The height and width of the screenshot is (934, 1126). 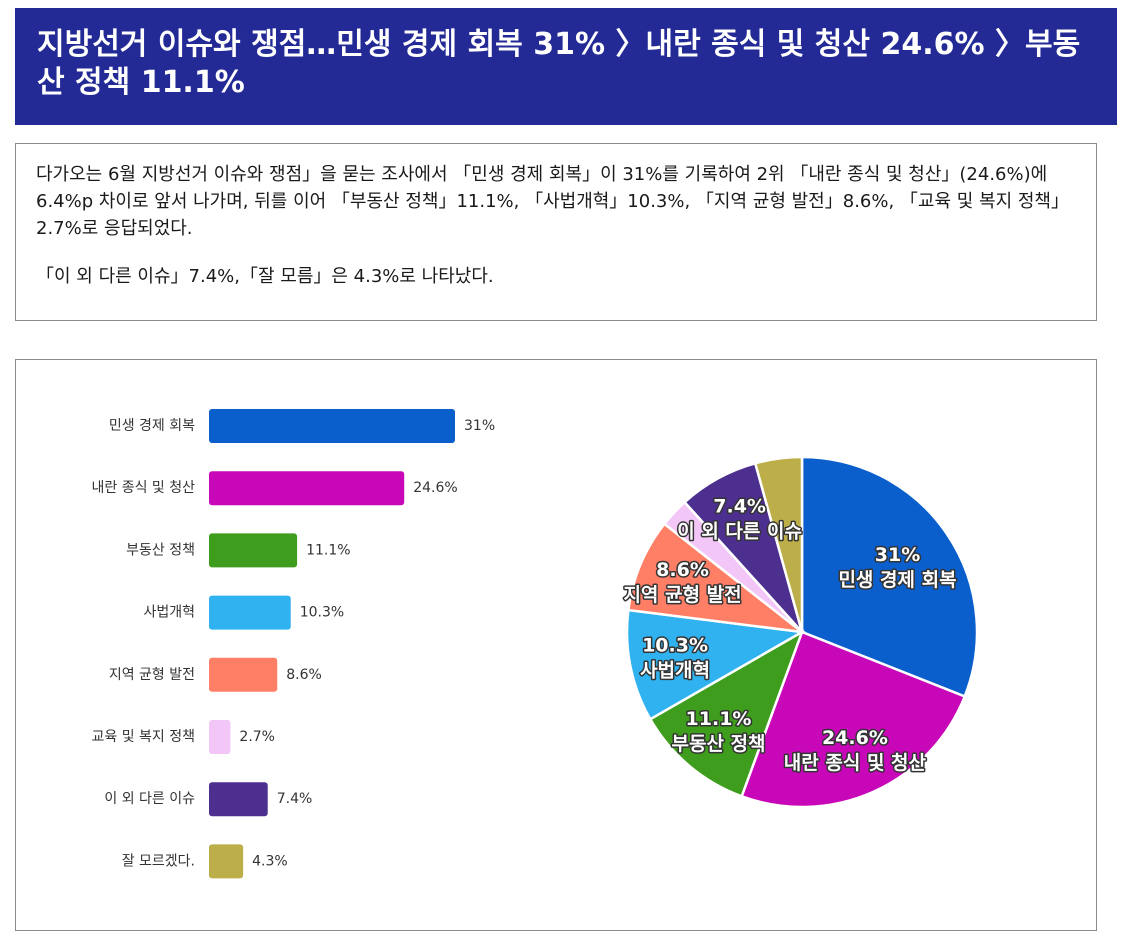 What do you see at coordinates (719, 744) in the screenshot?
I see `pie-category-label: 부동산 정책` at bounding box center [719, 744].